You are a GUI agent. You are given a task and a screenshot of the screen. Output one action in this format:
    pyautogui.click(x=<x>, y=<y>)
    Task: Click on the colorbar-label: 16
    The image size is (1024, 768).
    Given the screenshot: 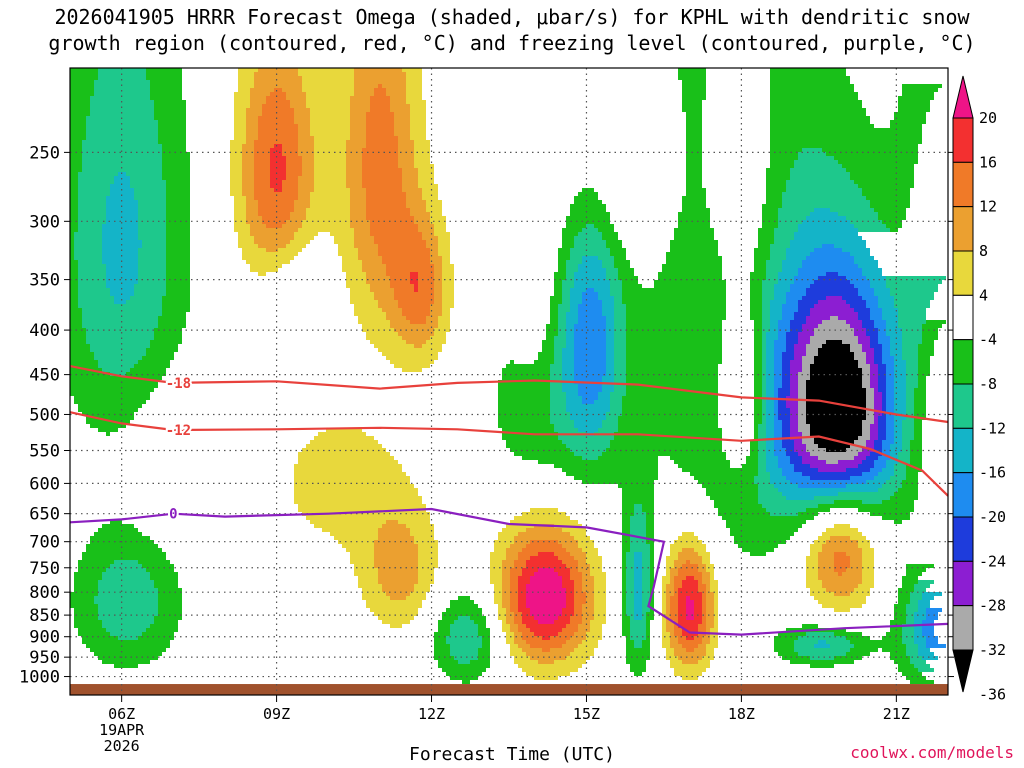 What is the action you would take?
    pyautogui.click(x=988, y=162)
    